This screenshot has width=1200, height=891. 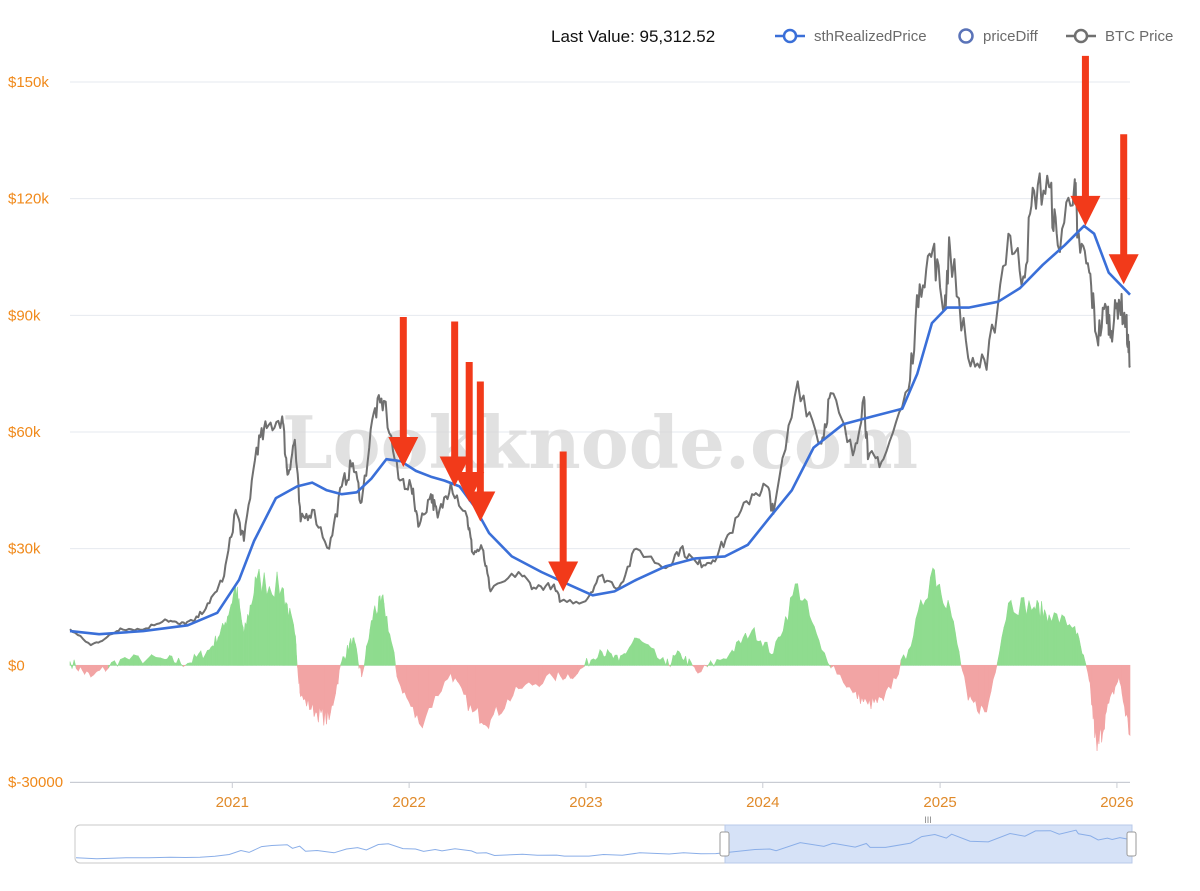 I want to click on navigator-grip-icon: III, so click(x=928, y=820).